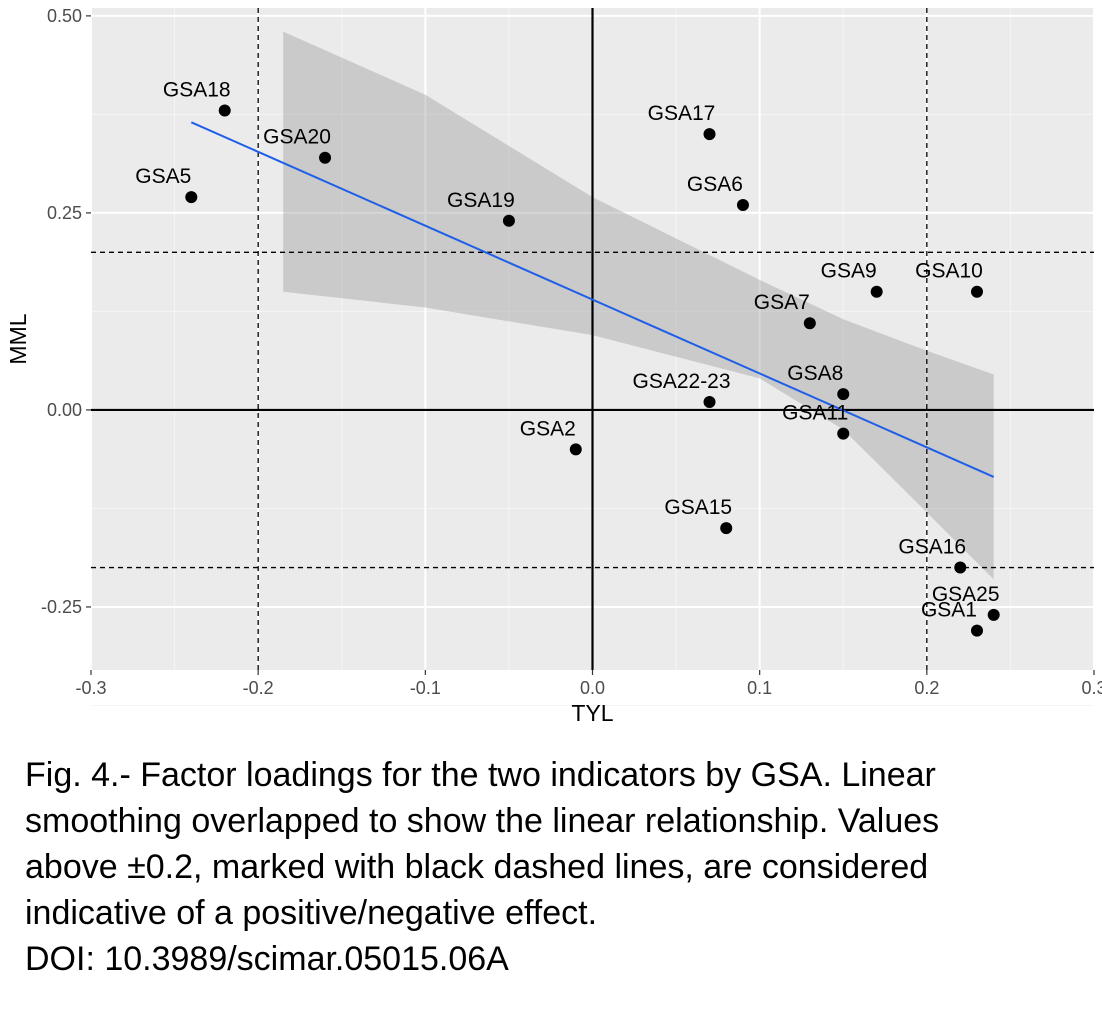  What do you see at coordinates (592, 688) in the screenshot?
I see `x-tick-label: 0.0` at bounding box center [592, 688].